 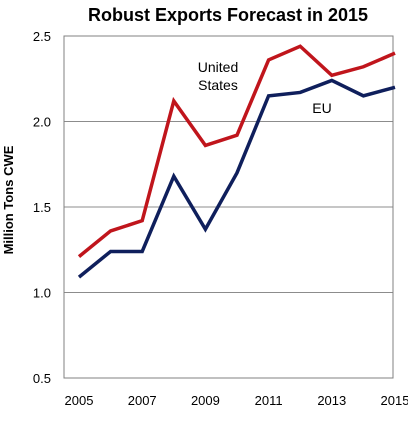 I want to click on y-tick-label: 0.5, so click(x=42, y=378).